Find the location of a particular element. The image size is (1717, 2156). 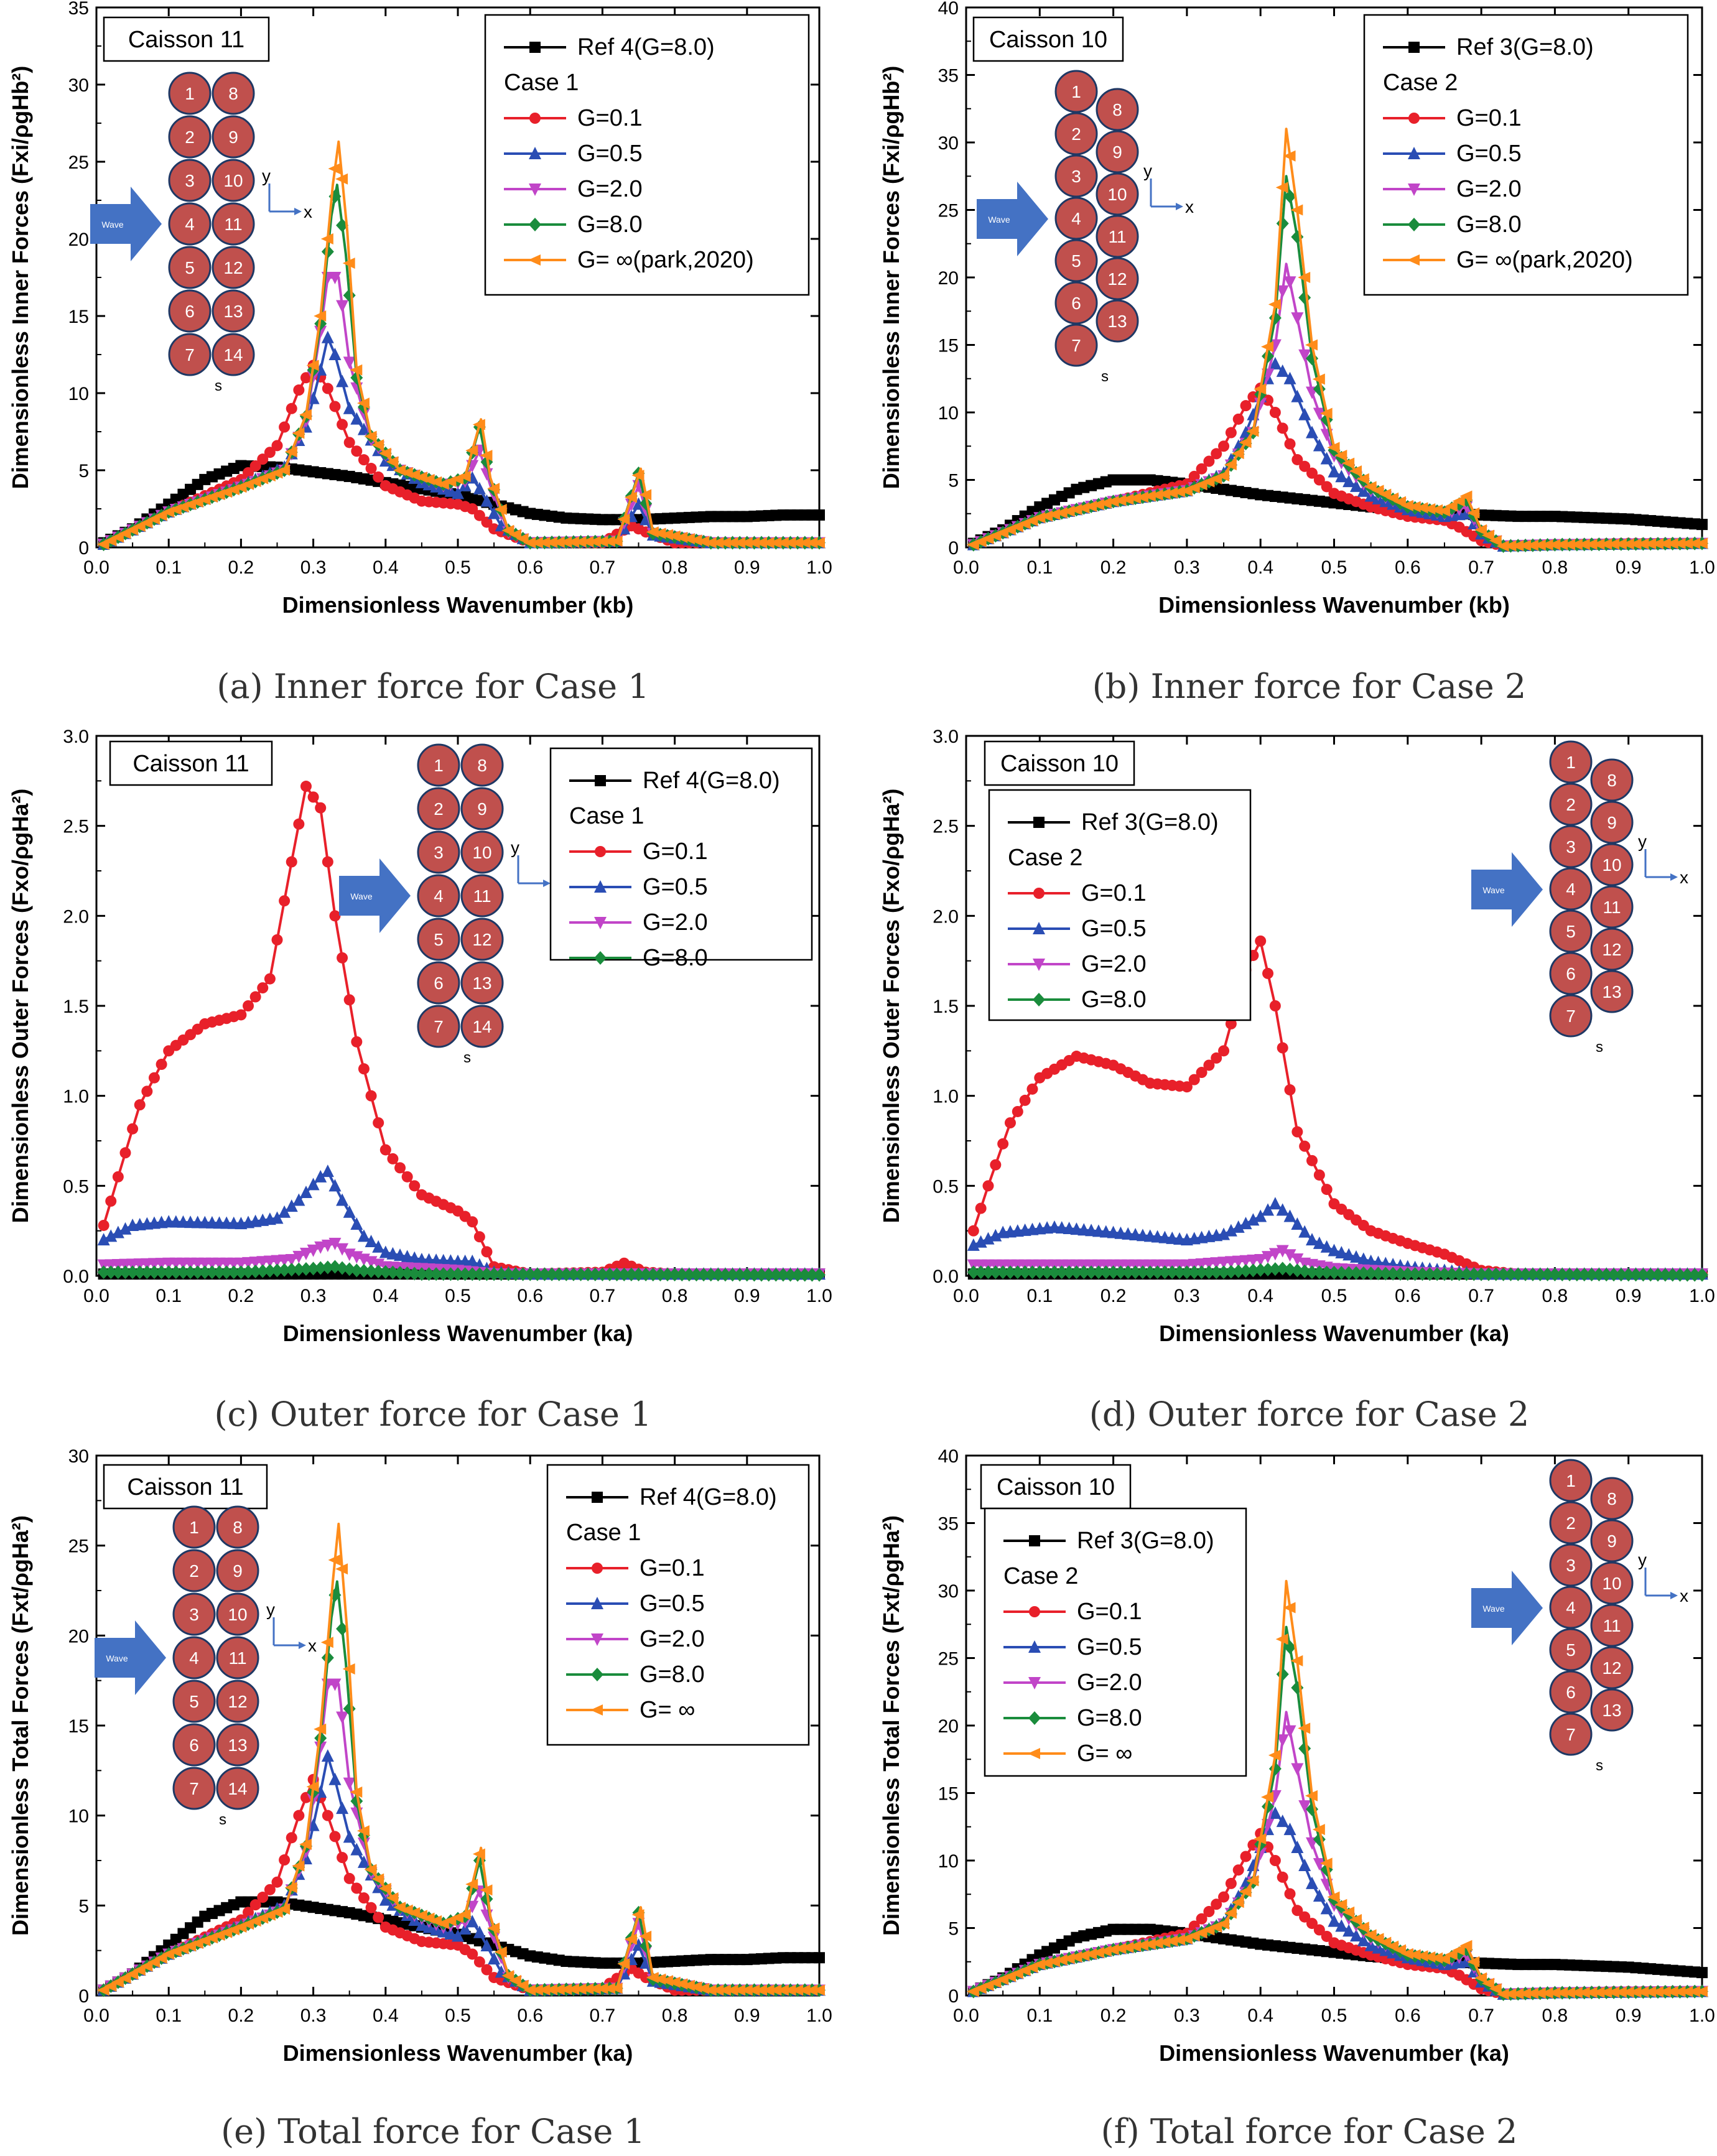

caisson-number: 5 is located at coordinates (194, 1702).